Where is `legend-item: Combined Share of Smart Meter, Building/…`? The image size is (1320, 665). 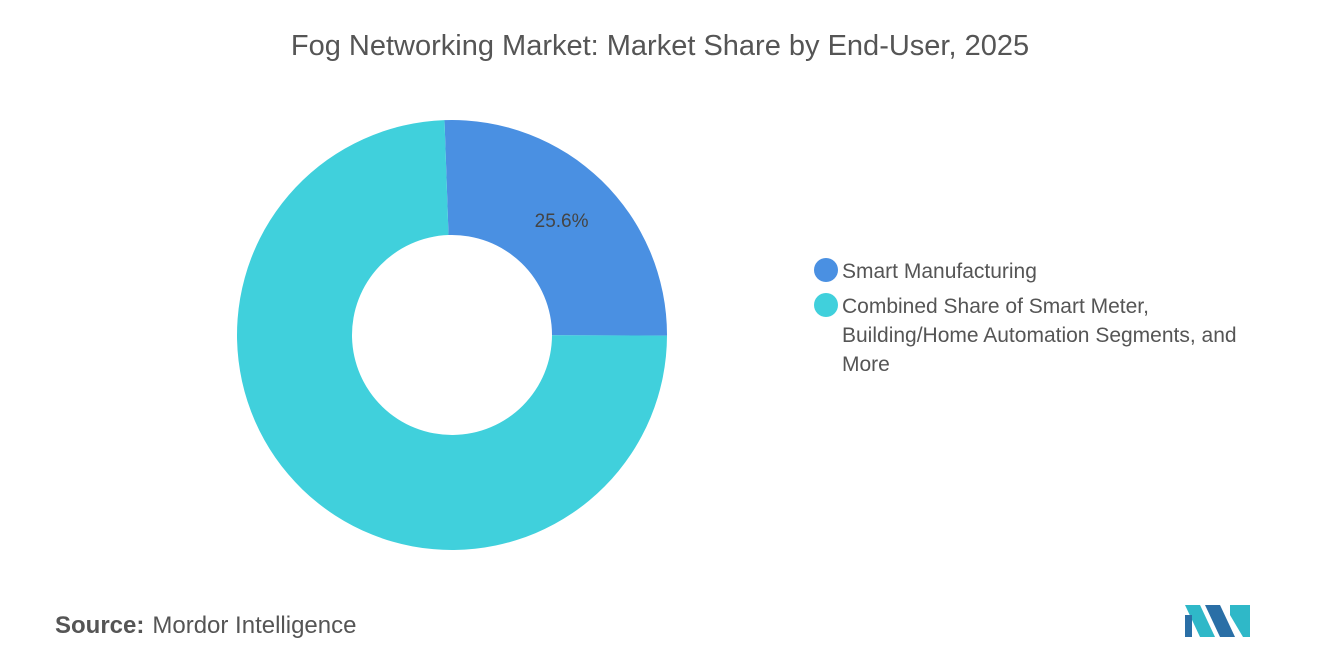 legend-item: Combined Share of Smart Meter, Building/… is located at coordinates (1039, 335).